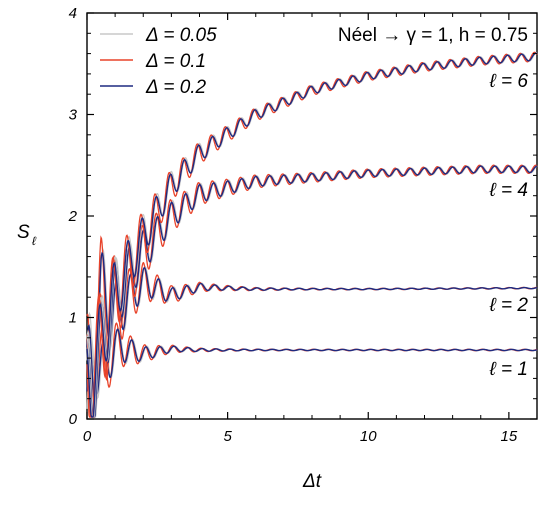  What do you see at coordinates (73, 216) in the screenshot?
I see `y-tick-label: 2` at bounding box center [73, 216].